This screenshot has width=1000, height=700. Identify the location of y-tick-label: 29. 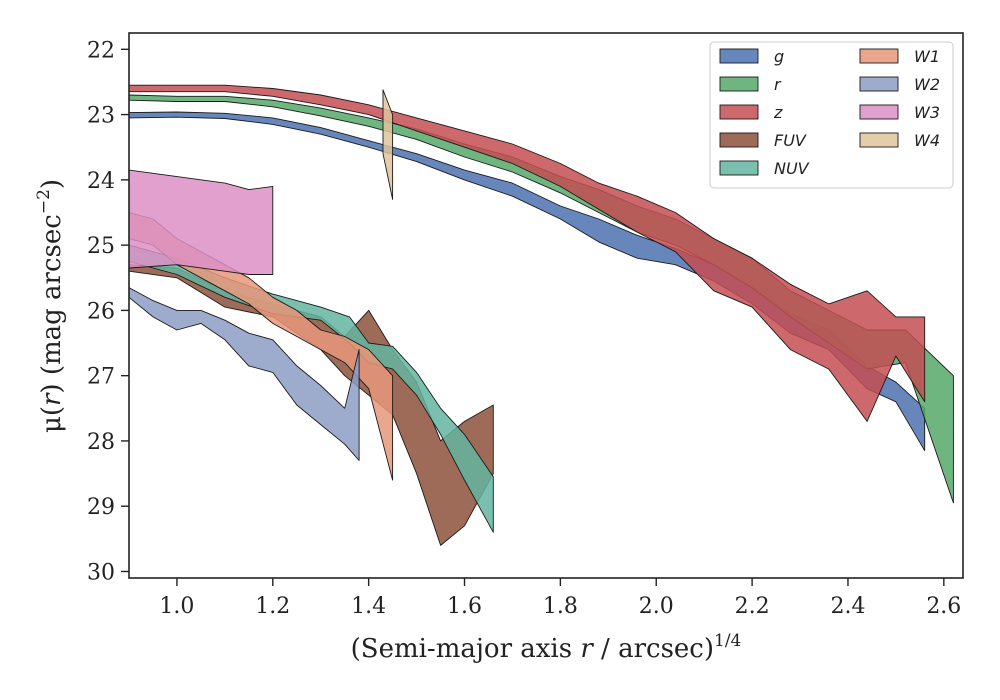
(101, 507).